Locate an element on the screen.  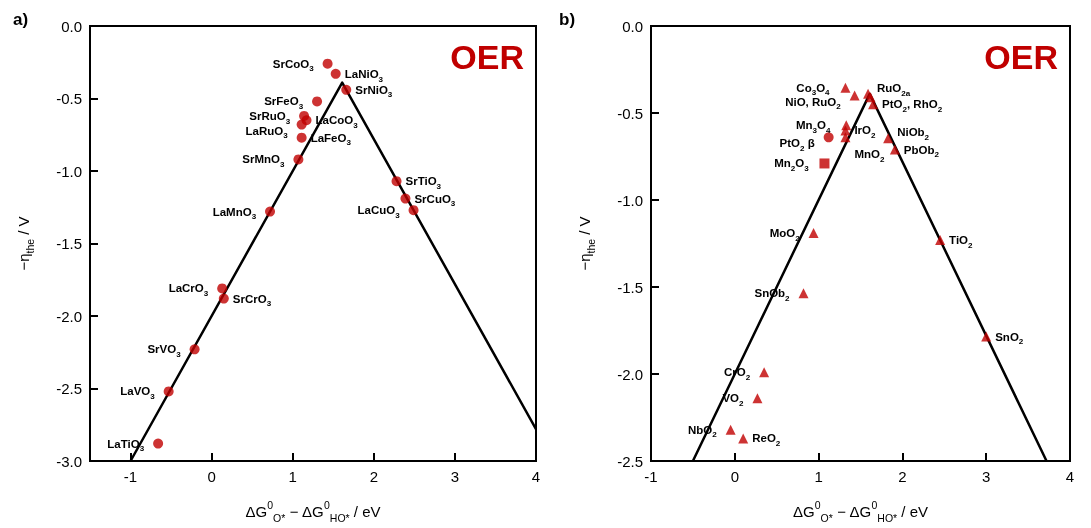
chart-title: a) is located at coordinates (21, 19).